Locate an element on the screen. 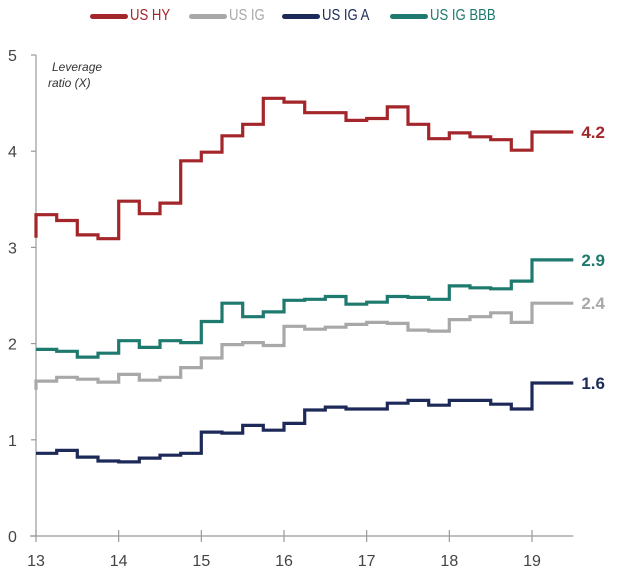 The image size is (622, 581). legend-swatch-us-hy is located at coordinates (109, 16).